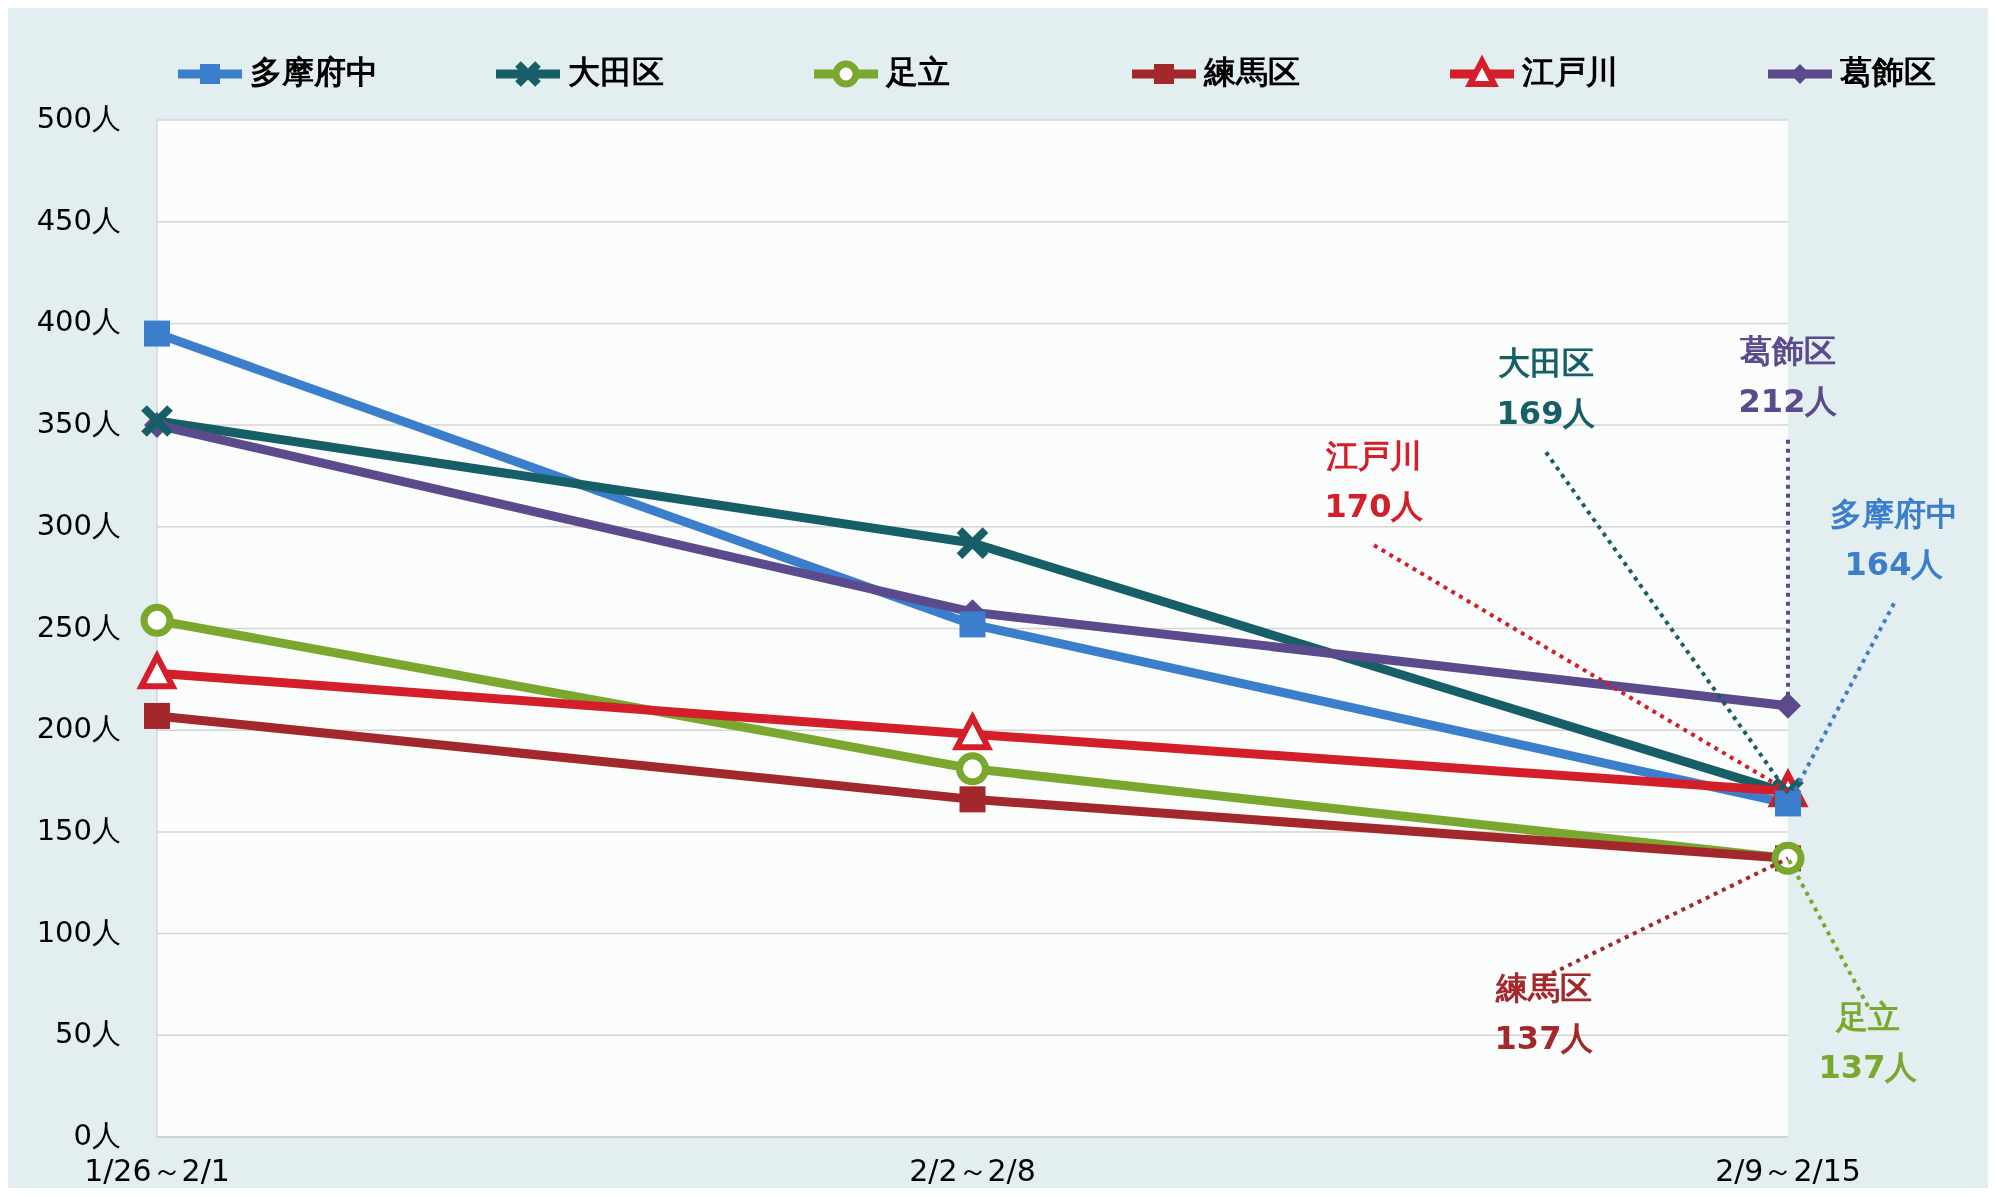 The width and height of the screenshot is (1996, 1197). I want to click on y-tick-label: 500人, so click(78, 118).